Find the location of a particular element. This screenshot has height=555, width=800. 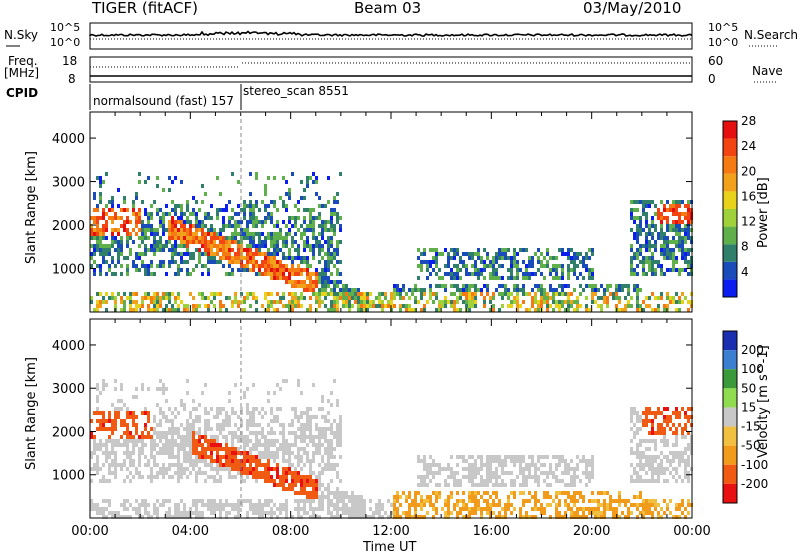

power-colorbar-tick: 28 is located at coordinates (748, 121).